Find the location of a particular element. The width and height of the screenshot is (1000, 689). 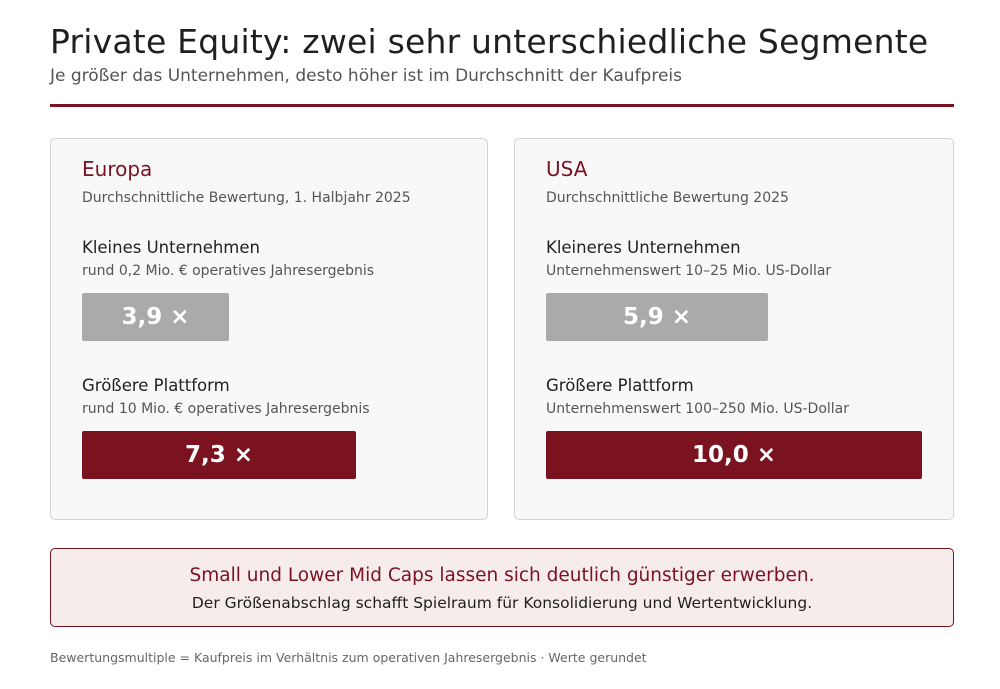

bar-usa-large: 10,0 × is located at coordinates (734, 455).